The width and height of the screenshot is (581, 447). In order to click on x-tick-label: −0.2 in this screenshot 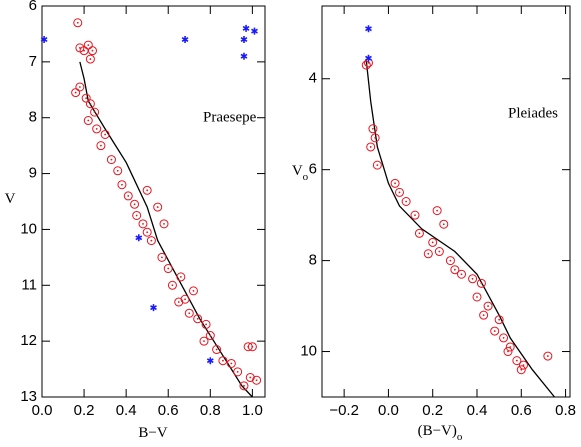, I will do `click(344, 410)`.